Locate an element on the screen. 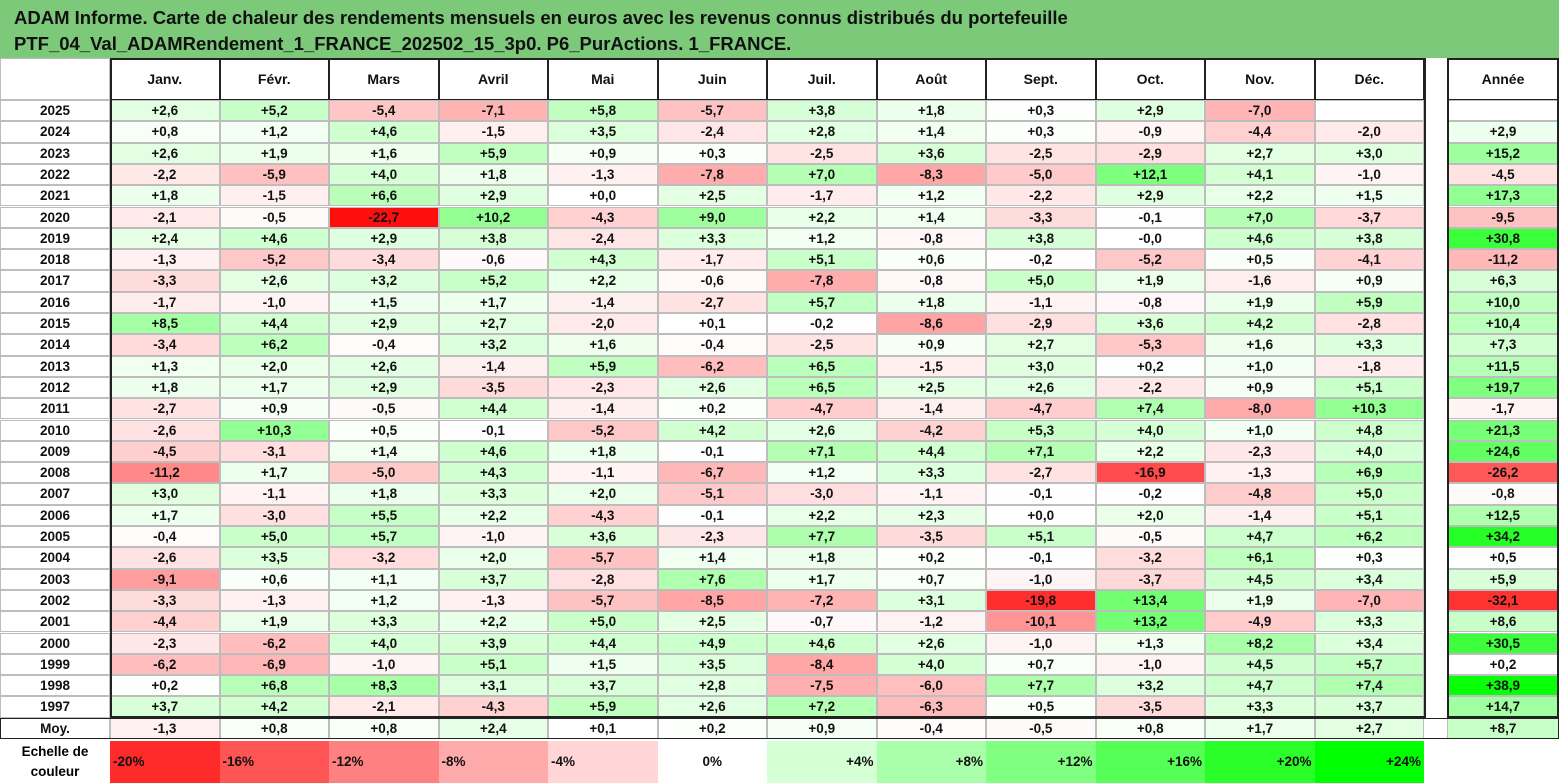 The width and height of the screenshot is (1559, 783). heatmap-cell: +3,7 is located at coordinates (1369, 707).